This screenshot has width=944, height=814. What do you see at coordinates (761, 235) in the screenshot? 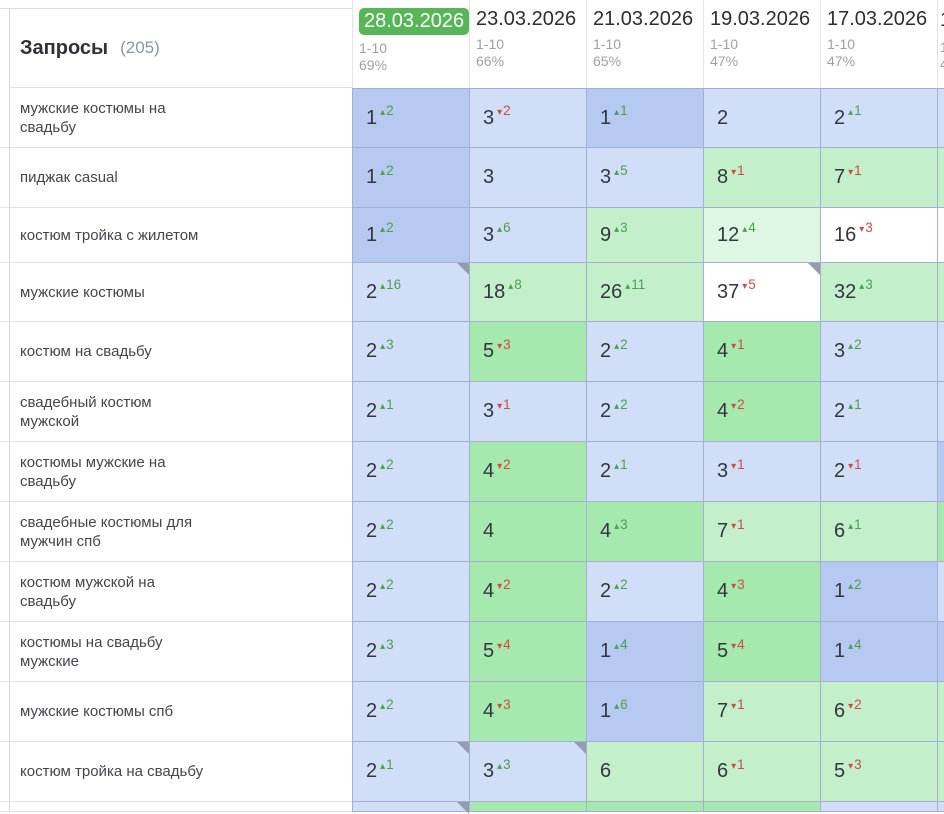
I see `position-cell: 12 ▴4` at bounding box center [761, 235].